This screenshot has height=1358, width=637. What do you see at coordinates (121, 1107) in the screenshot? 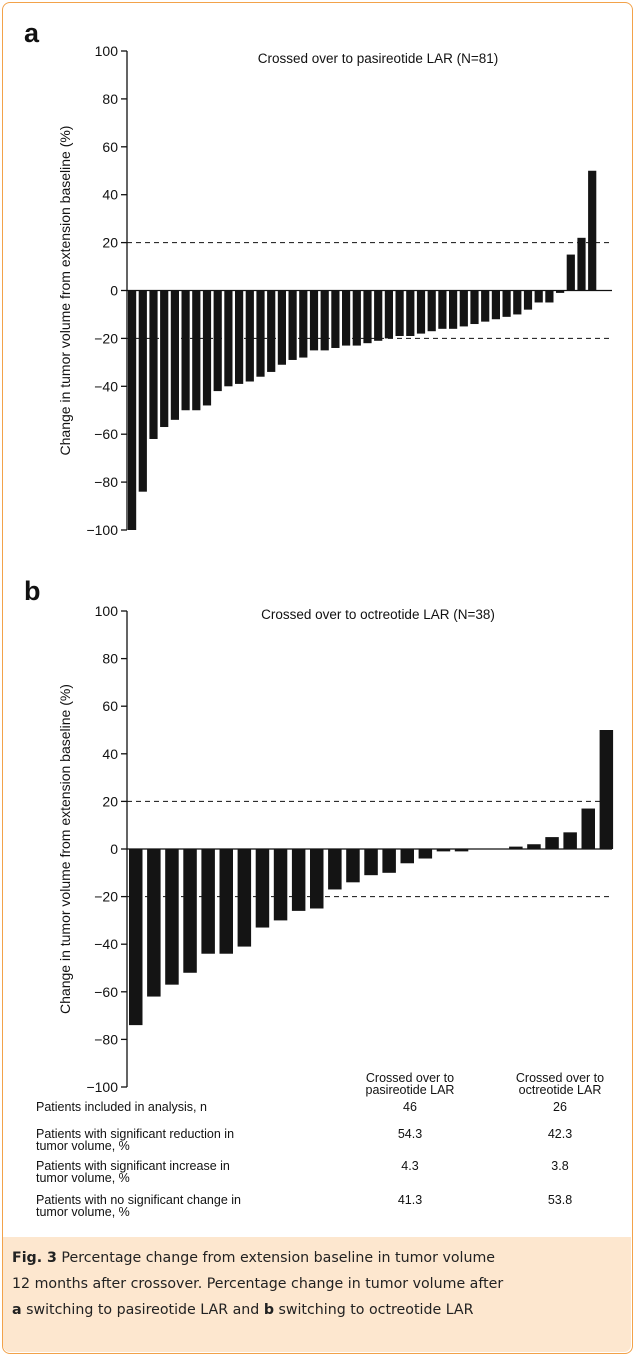
I see `row-label-included-line1: Patients included in analysis, n` at bounding box center [121, 1107].